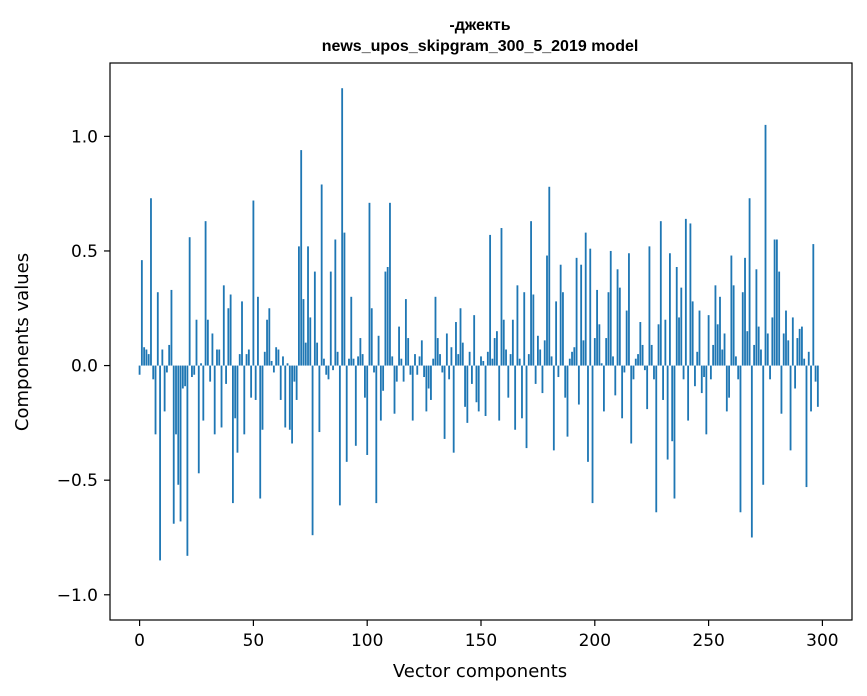 Image resolution: width=867 pixels, height=696 pixels. I want to click on x-tick-label: 150, so click(481, 641).